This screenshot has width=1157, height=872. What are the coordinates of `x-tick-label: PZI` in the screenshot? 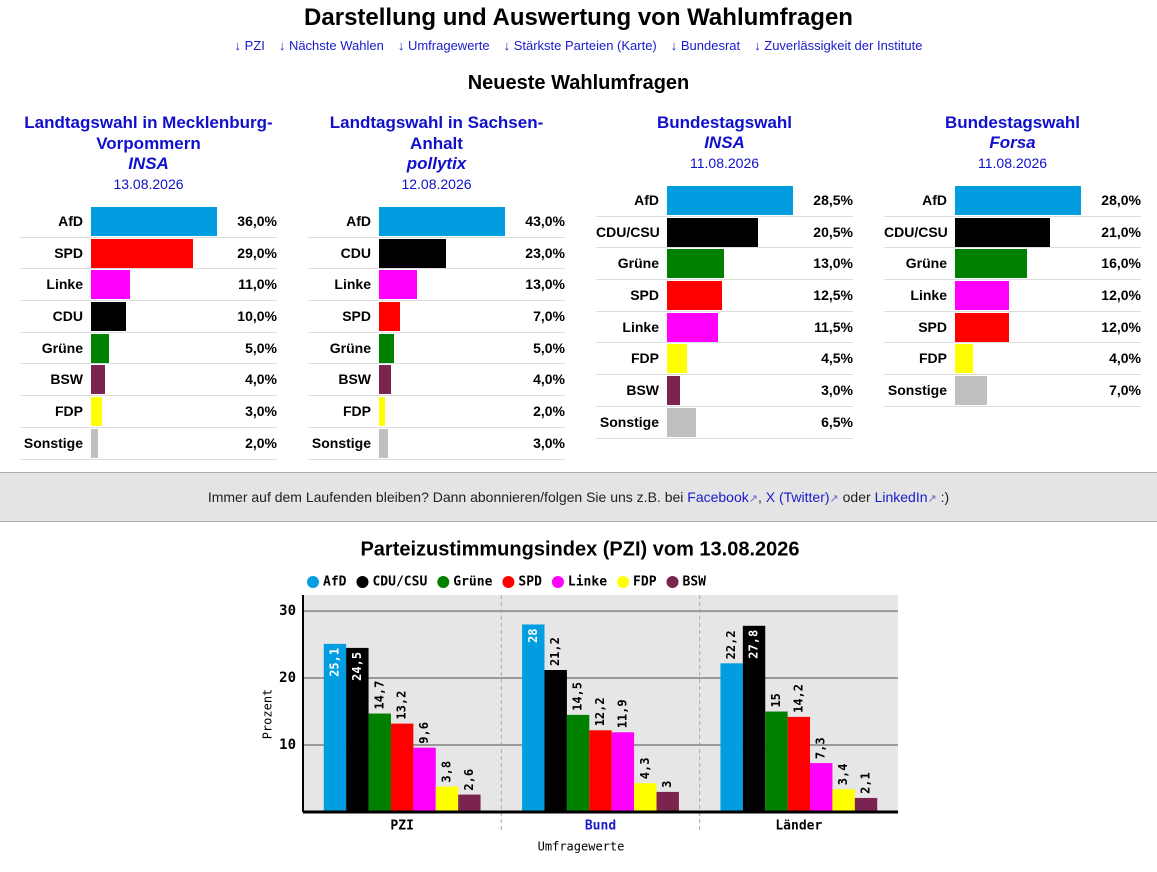 It's located at (401, 826).